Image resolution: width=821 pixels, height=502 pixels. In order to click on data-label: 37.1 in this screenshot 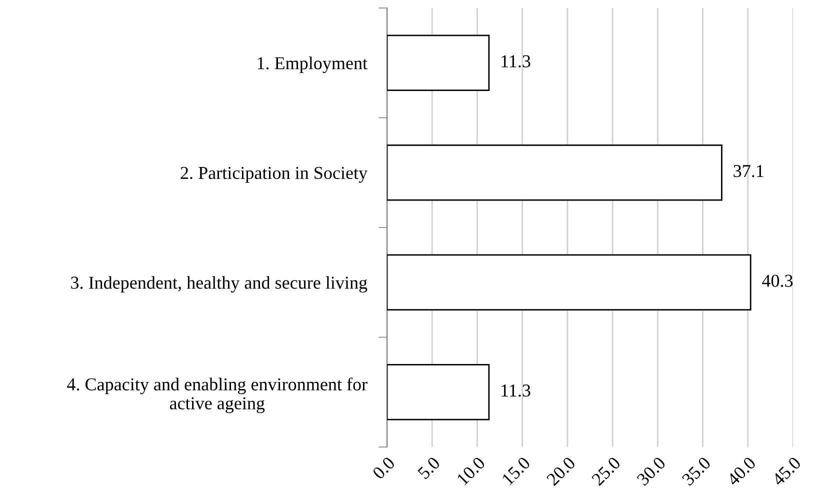, I will do `click(749, 171)`.